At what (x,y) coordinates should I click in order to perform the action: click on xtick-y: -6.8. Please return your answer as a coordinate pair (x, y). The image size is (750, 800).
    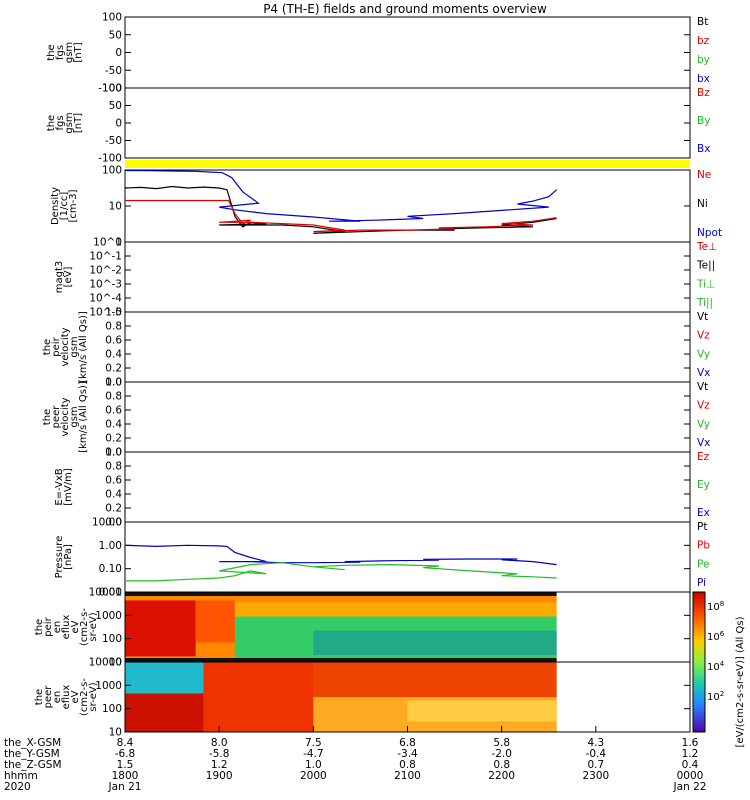
    Looking at the image, I should click on (125, 754).